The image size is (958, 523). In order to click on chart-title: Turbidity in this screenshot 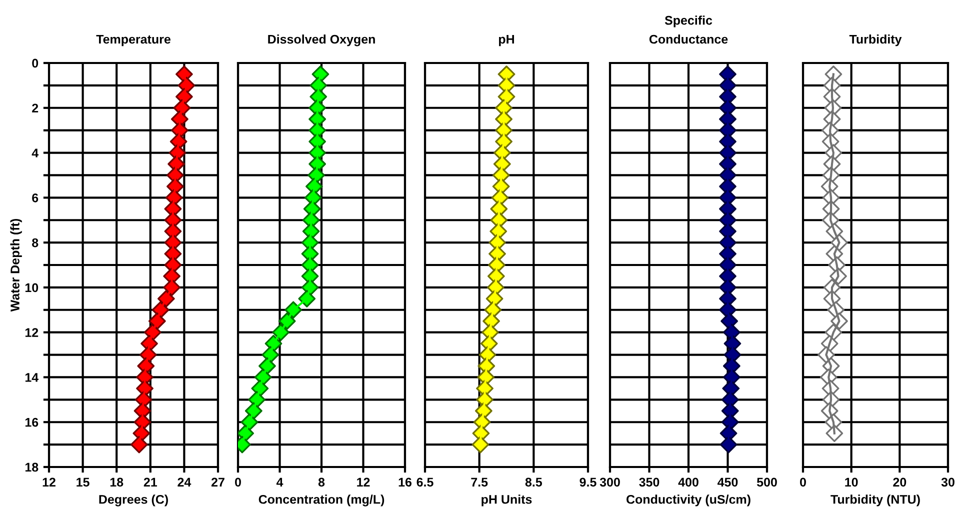, I will do `click(875, 40)`.